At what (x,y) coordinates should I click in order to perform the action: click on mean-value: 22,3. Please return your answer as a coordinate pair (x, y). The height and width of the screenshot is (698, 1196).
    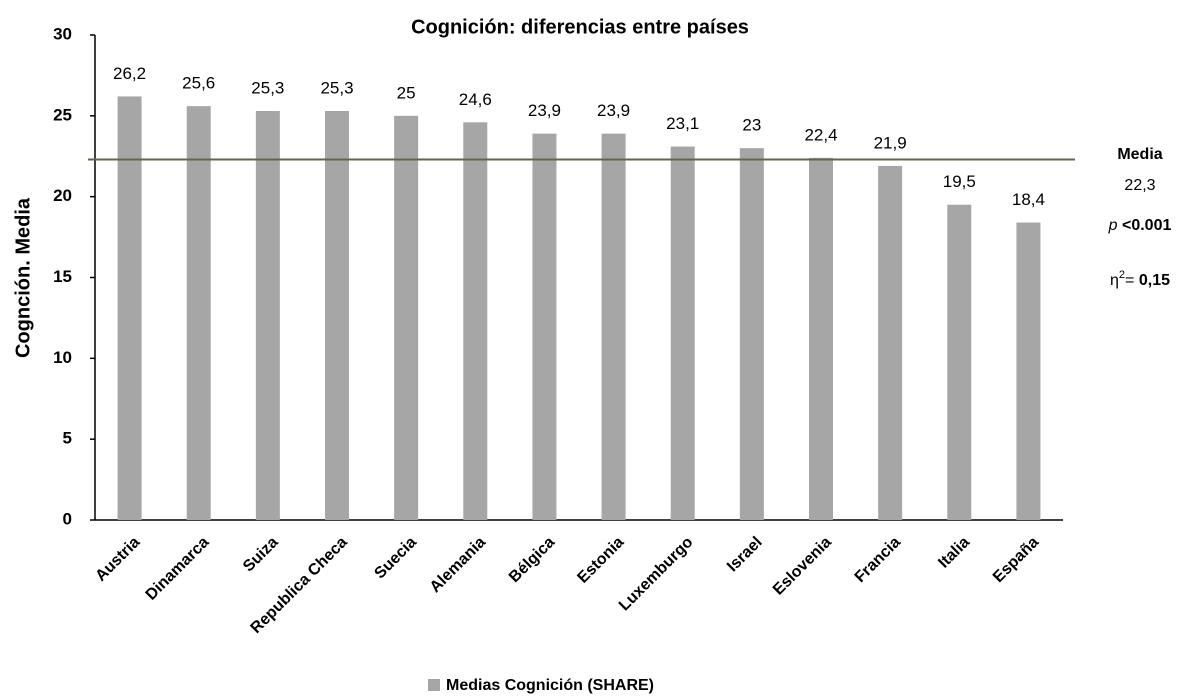
    Looking at the image, I should click on (1139, 185).